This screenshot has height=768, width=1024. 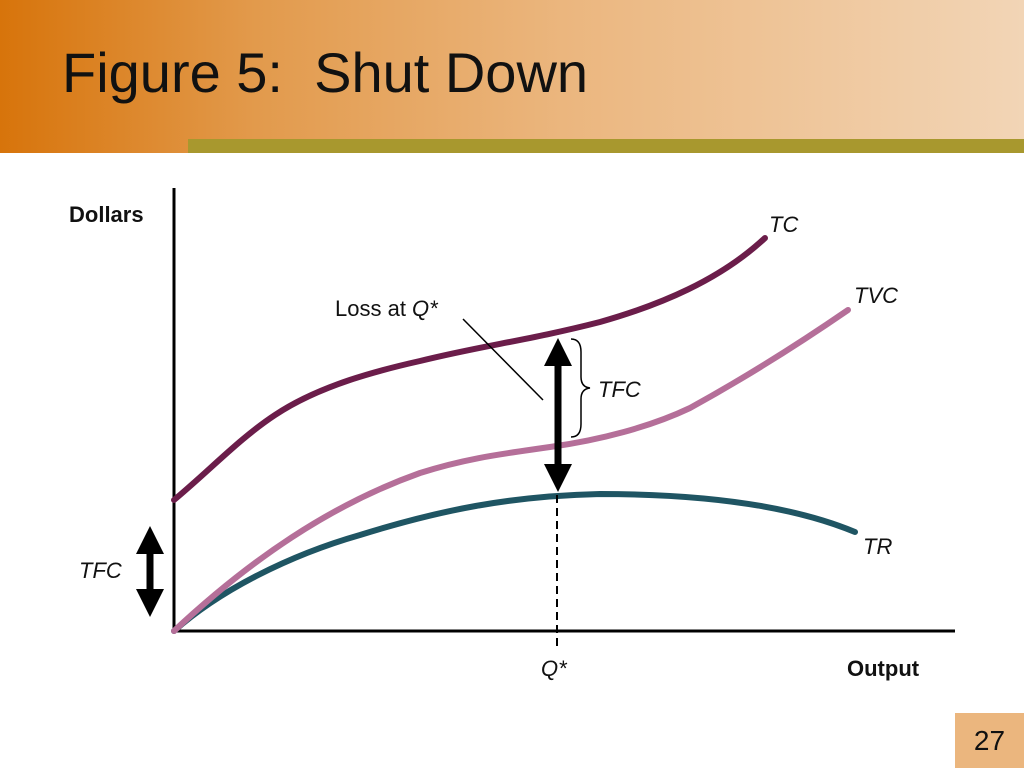 I want to click on loss-annotation-q-star: Q*, so click(x=425, y=308).